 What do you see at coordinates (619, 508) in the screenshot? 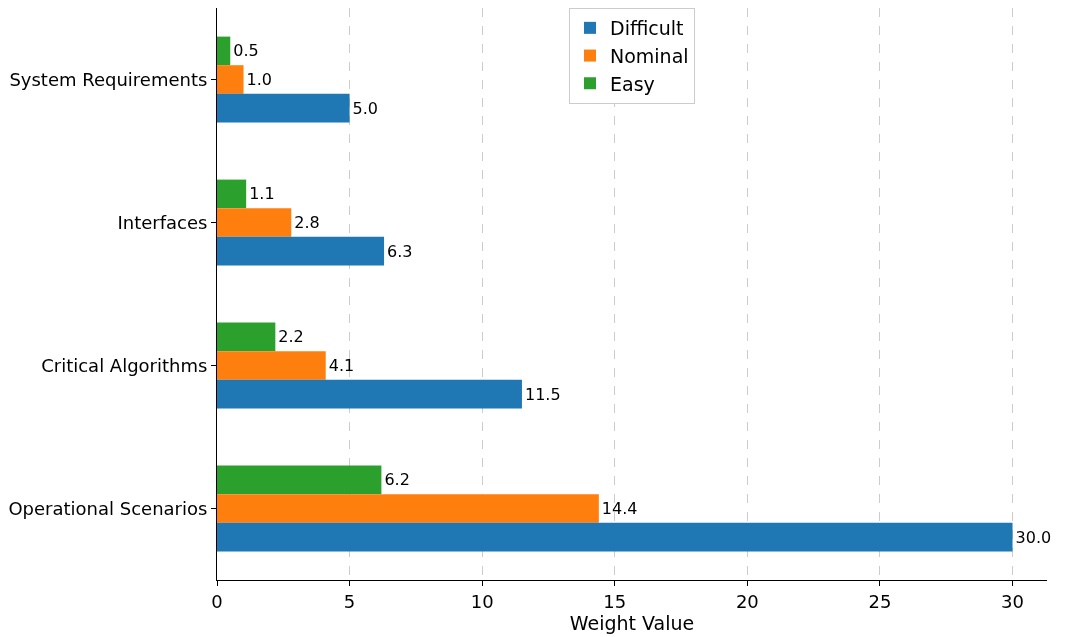
I see `data-label: 14.4` at bounding box center [619, 508].